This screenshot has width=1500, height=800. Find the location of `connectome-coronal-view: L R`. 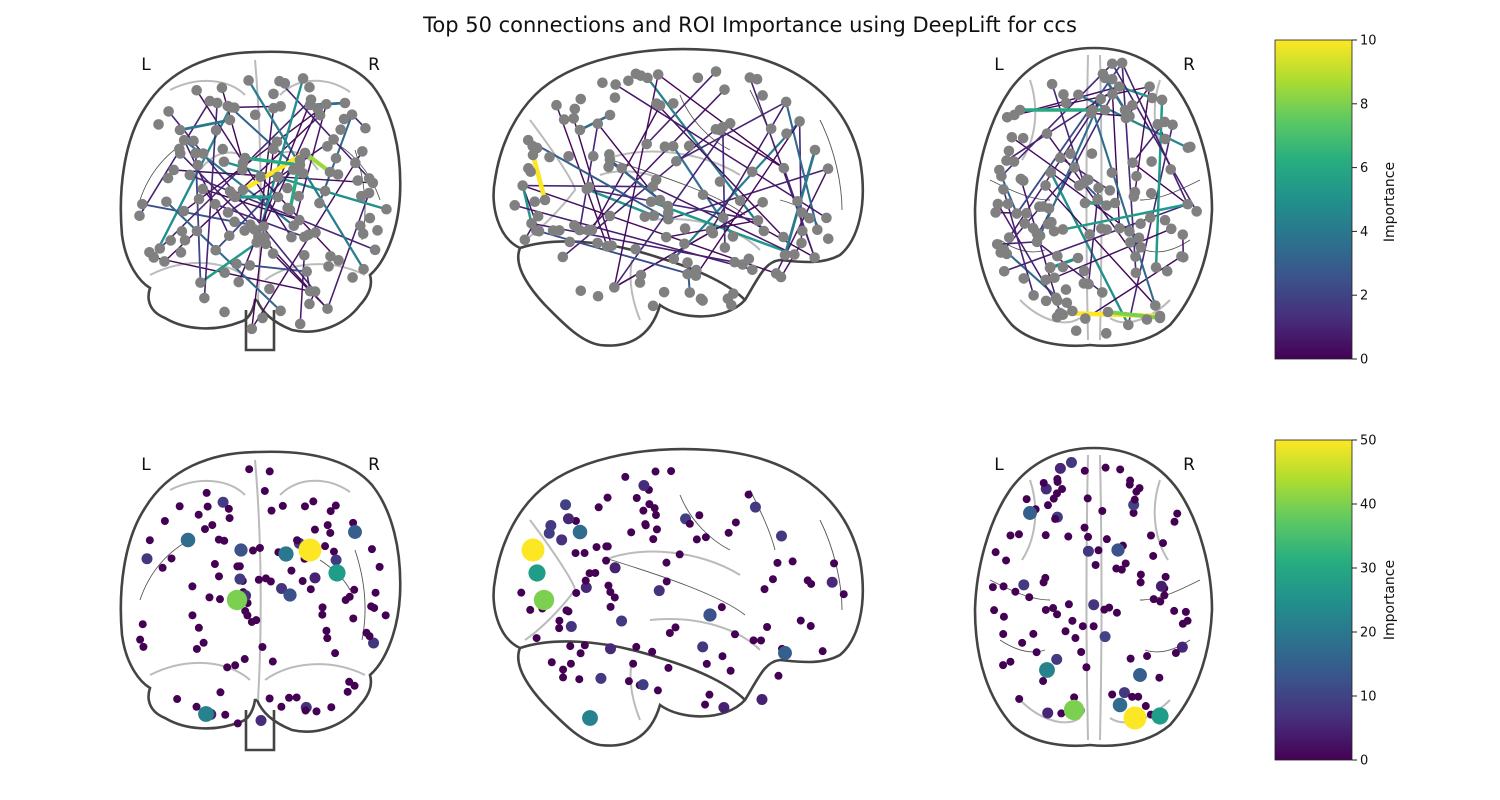

connectome-coronal-view: L R is located at coordinates (260, 201).